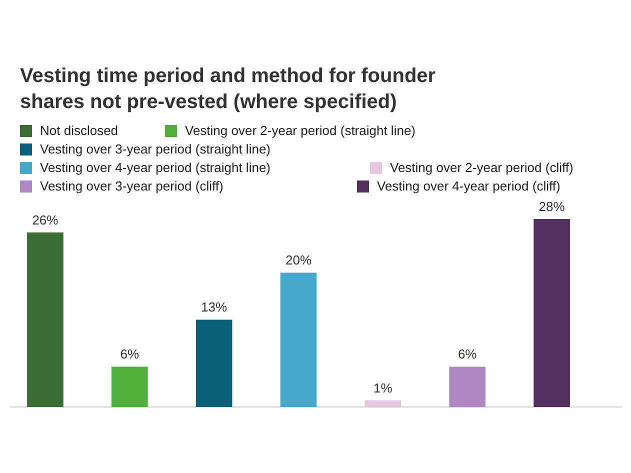 This screenshot has height=473, width=631. Describe the element at coordinates (132, 186) in the screenshot. I see `legend-label: Vesting over 3-year period (cliff)` at that location.